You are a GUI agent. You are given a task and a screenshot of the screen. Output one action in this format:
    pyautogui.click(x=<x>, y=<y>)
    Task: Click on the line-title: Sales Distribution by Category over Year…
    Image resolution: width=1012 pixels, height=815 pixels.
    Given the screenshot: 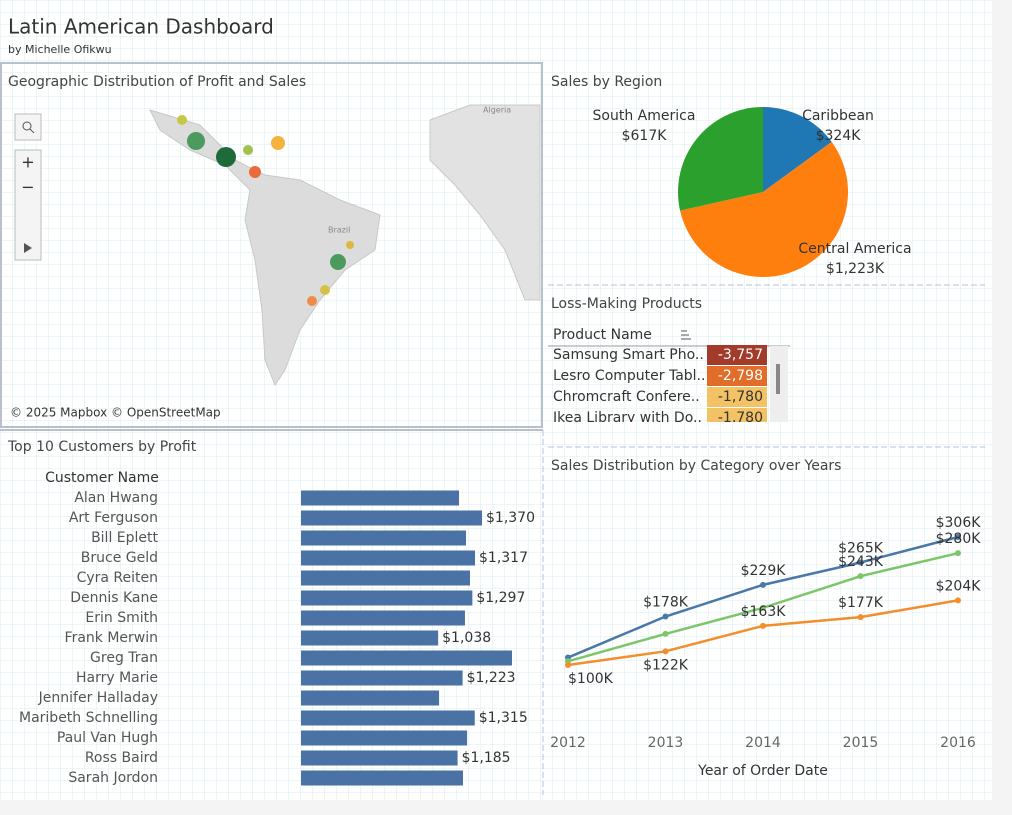 What is the action you would take?
    pyautogui.click(x=696, y=466)
    